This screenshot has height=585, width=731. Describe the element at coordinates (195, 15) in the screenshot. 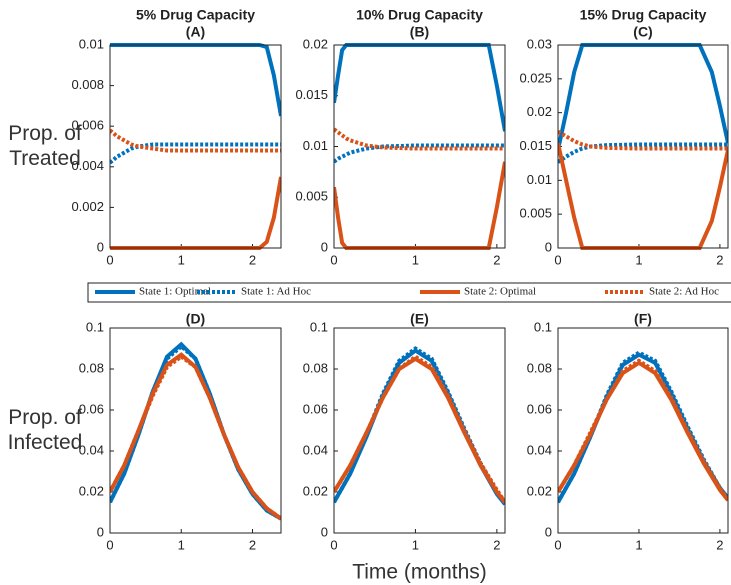

I see `panel-title: 5% Drug Capacity` at that location.